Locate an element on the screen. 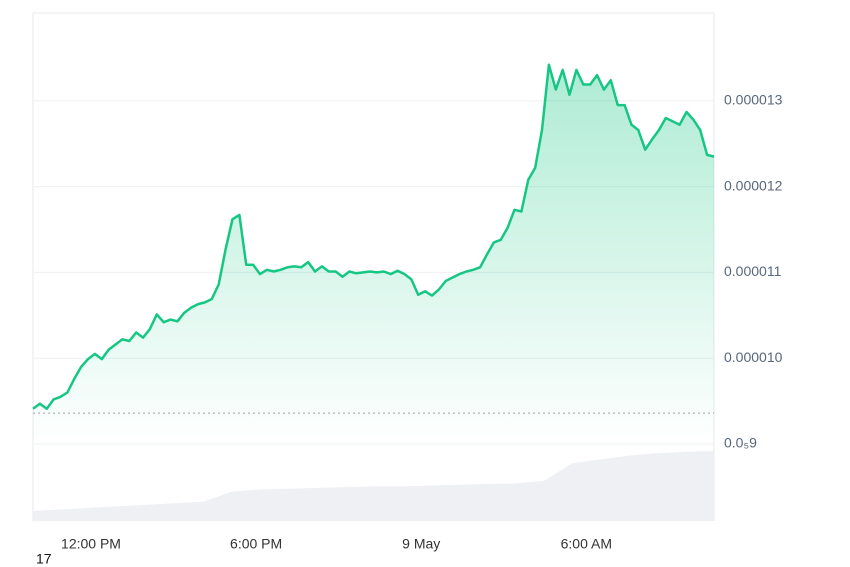  x-tick-label: 12:00 PM is located at coordinates (91, 544).